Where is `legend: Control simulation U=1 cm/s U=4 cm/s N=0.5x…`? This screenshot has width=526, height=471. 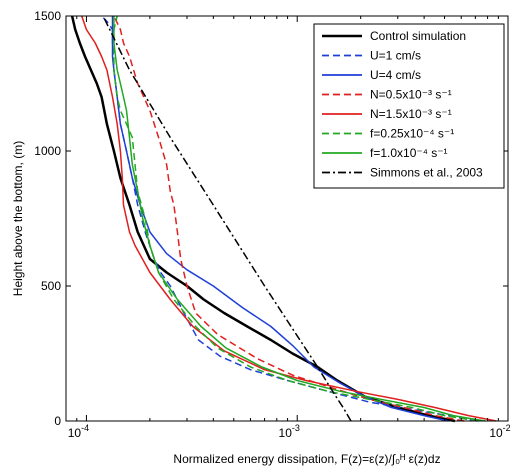 legend: Control simulation U=1 cm/s U=4 cm/s N=0.5x… is located at coordinates (409, 106).